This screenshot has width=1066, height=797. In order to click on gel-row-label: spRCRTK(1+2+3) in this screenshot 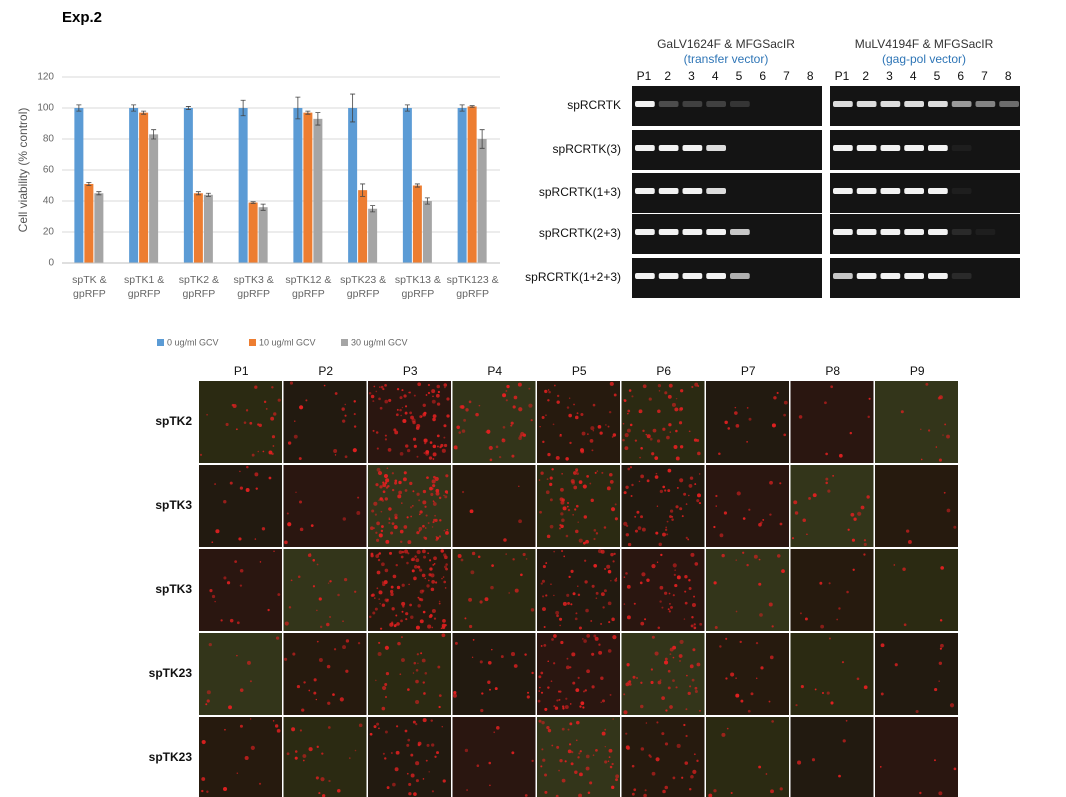, I will do `click(573, 277)`.